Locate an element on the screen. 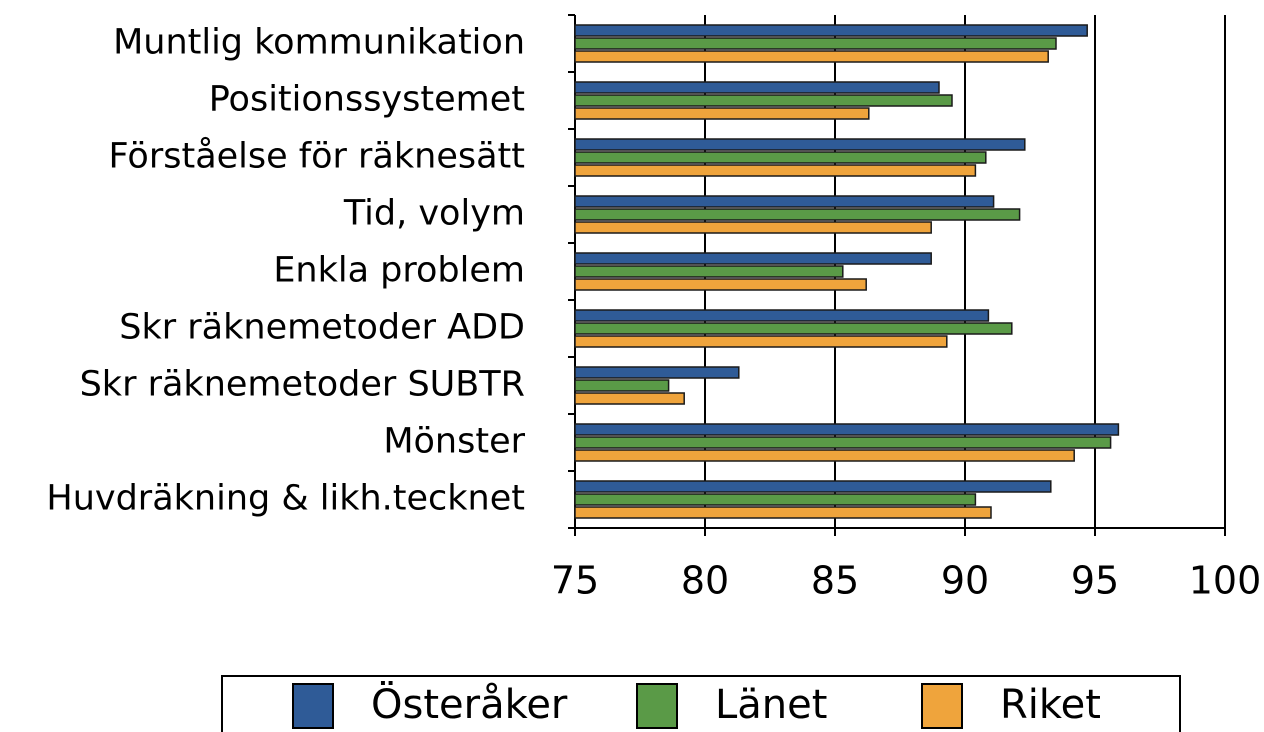 This screenshot has width=1264, height=732. legend-label: Österåker is located at coordinates (469, 704).